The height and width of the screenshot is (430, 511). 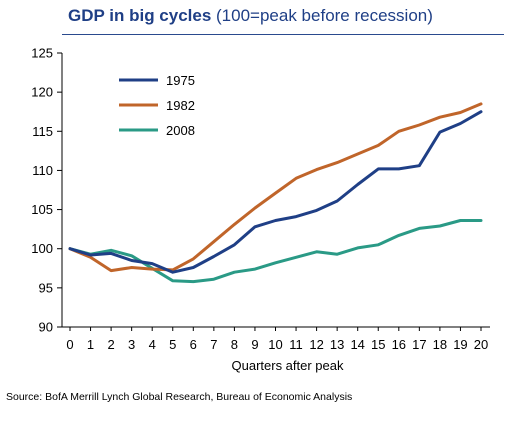 I want to click on y-tick-label: 110, so click(x=42, y=170).